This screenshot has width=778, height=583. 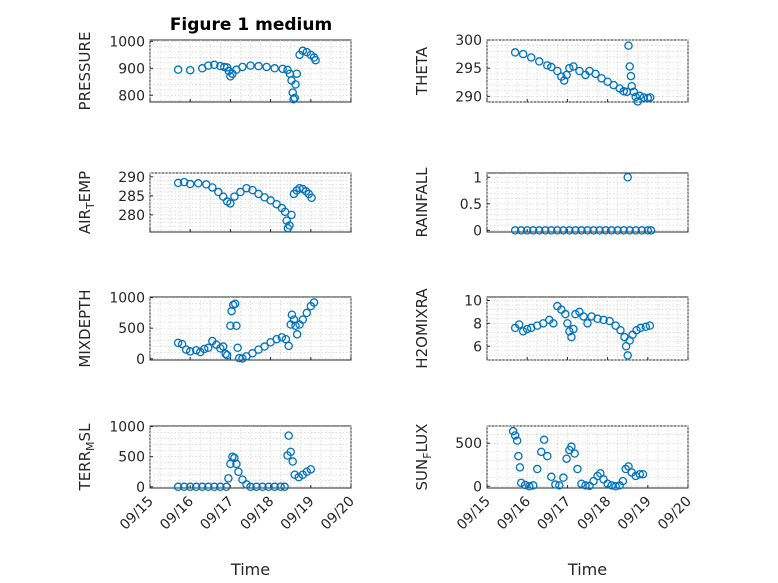 What do you see at coordinates (468, 69) in the screenshot?
I see `y-tick-label: 295` at bounding box center [468, 69].